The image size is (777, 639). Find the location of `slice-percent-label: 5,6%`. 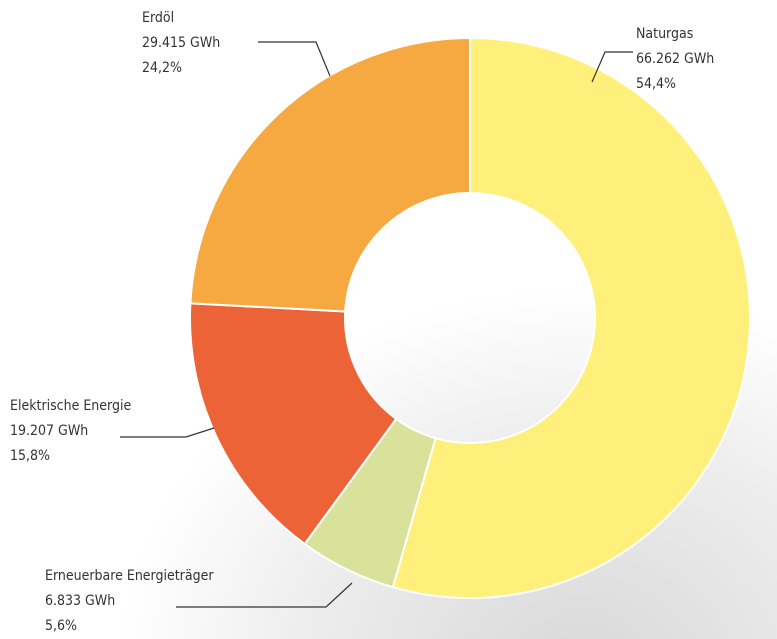

slice-percent-label: 5,6% is located at coordinates (61, 626).